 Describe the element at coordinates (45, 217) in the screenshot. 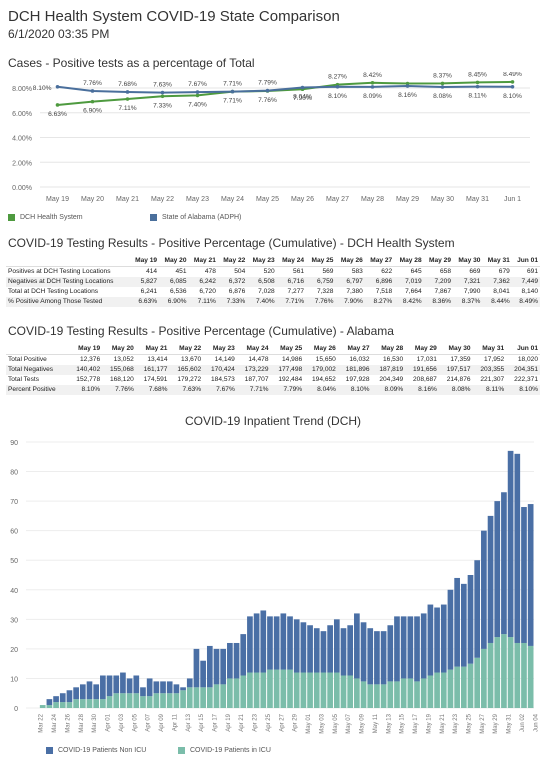

I see `legend-dch: DCH Health System` at that location.